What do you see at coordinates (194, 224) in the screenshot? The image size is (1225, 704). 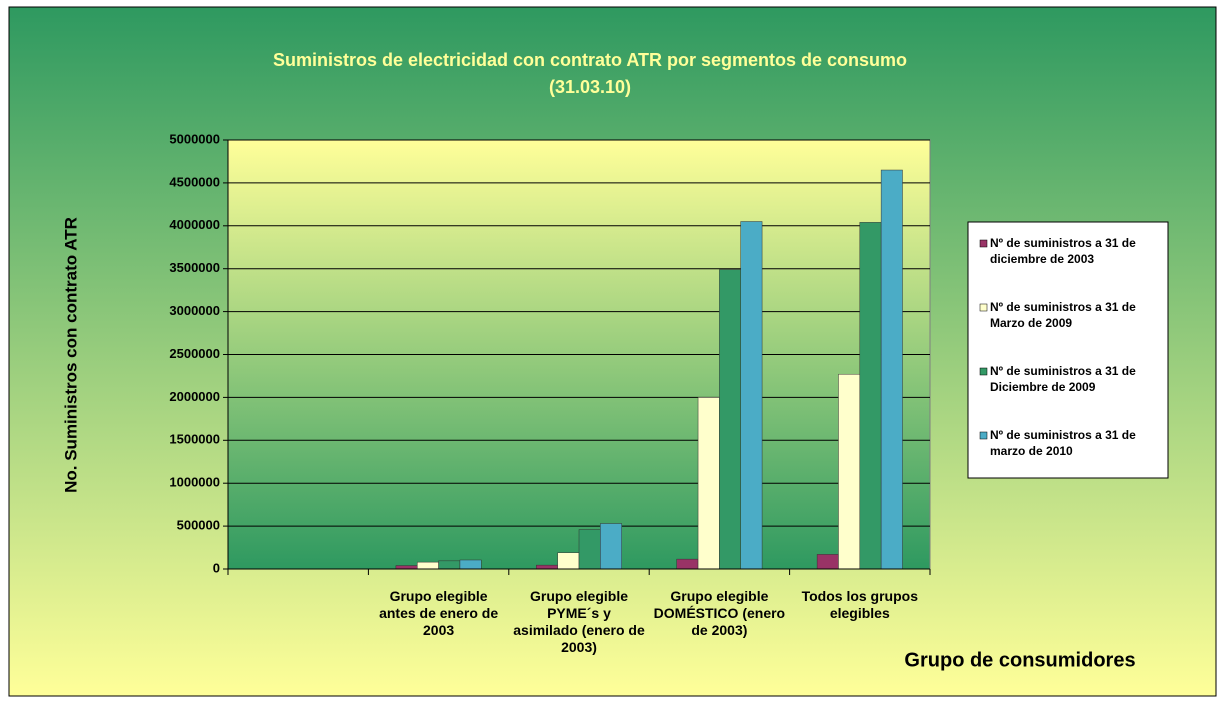 I see `y-tick-label: 4000000` at bounding box center [194, 224].